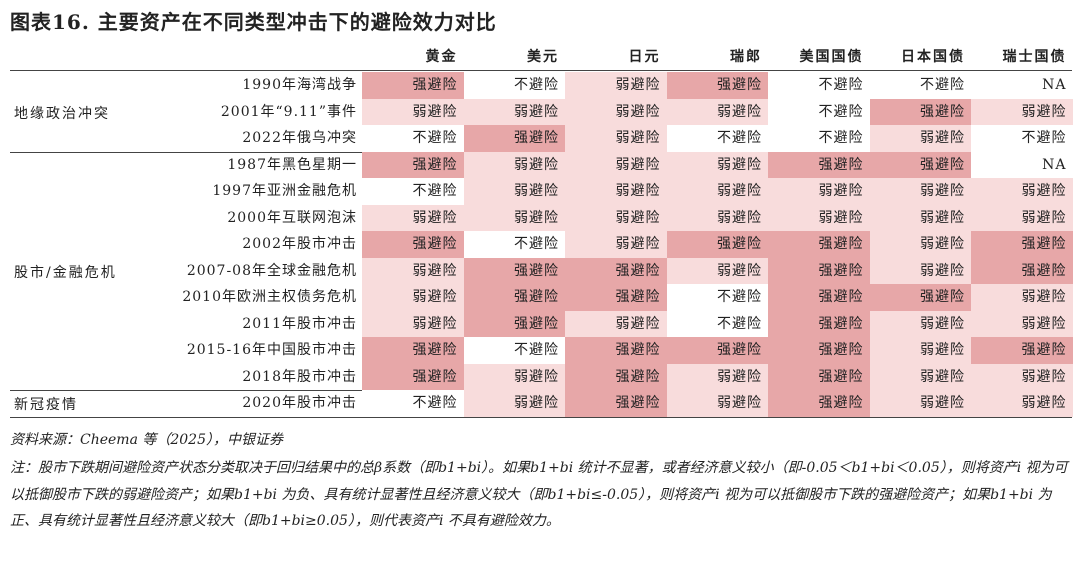 The width and height of the screenshot is (1080, 565). What do you see at coordinates (746, 57) in the screenshot?
I see `column-header: 瑞郎` at bounding box center [746, 57].